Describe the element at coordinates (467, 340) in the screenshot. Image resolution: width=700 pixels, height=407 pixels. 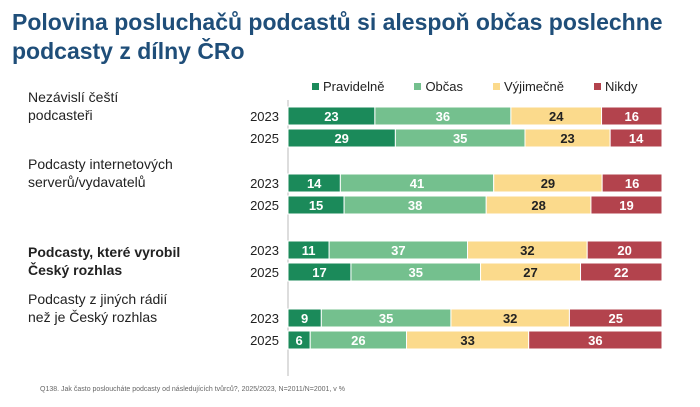
I see `data-label: 33` at that location.